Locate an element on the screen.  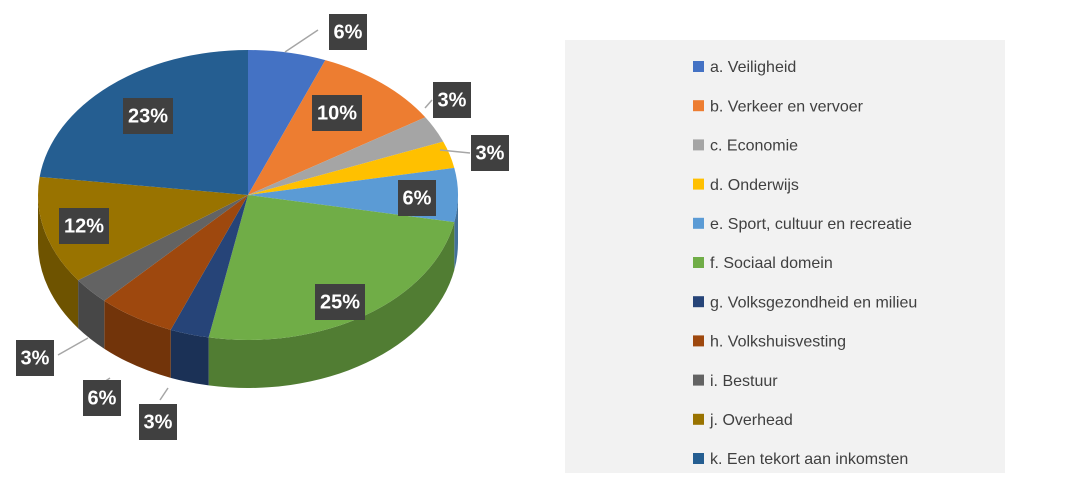
legend-label: a. Veiligheid is located at coordinates (753, 67).